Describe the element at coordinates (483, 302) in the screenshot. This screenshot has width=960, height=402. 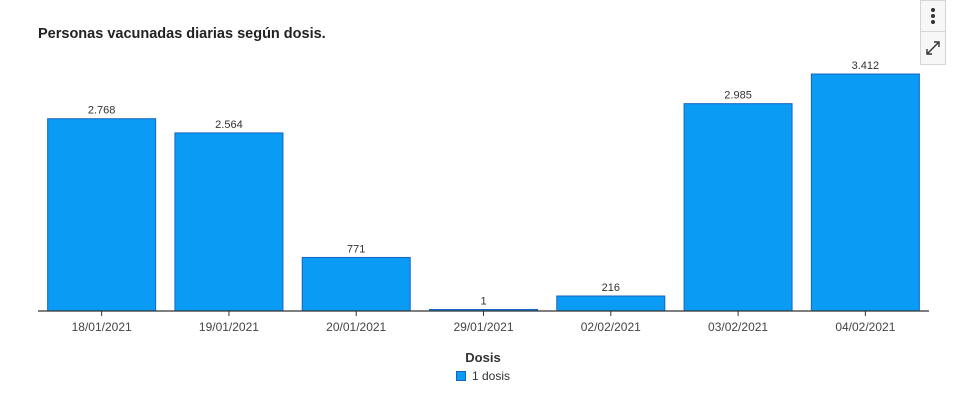
I see `data-label: 1` at that location.